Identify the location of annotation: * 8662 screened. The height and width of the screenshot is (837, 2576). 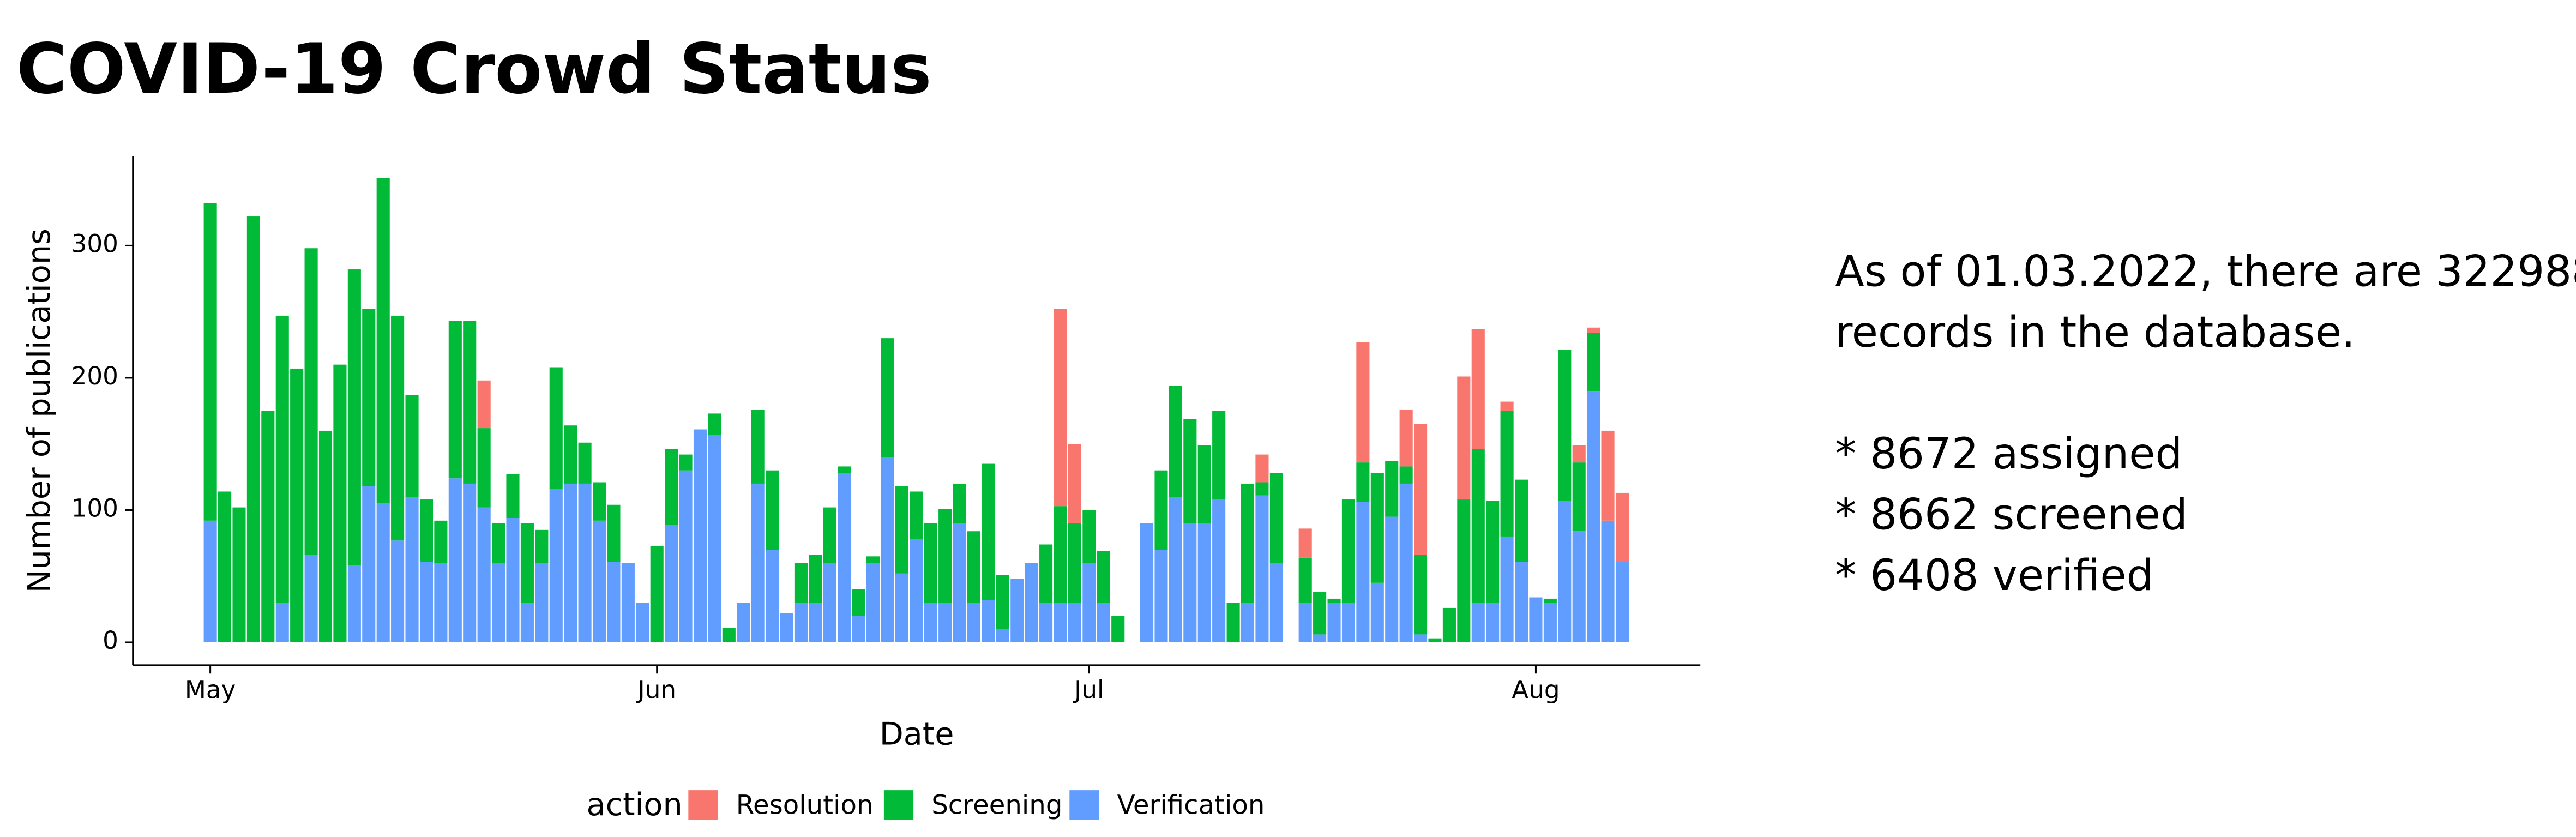
(2011, 514).